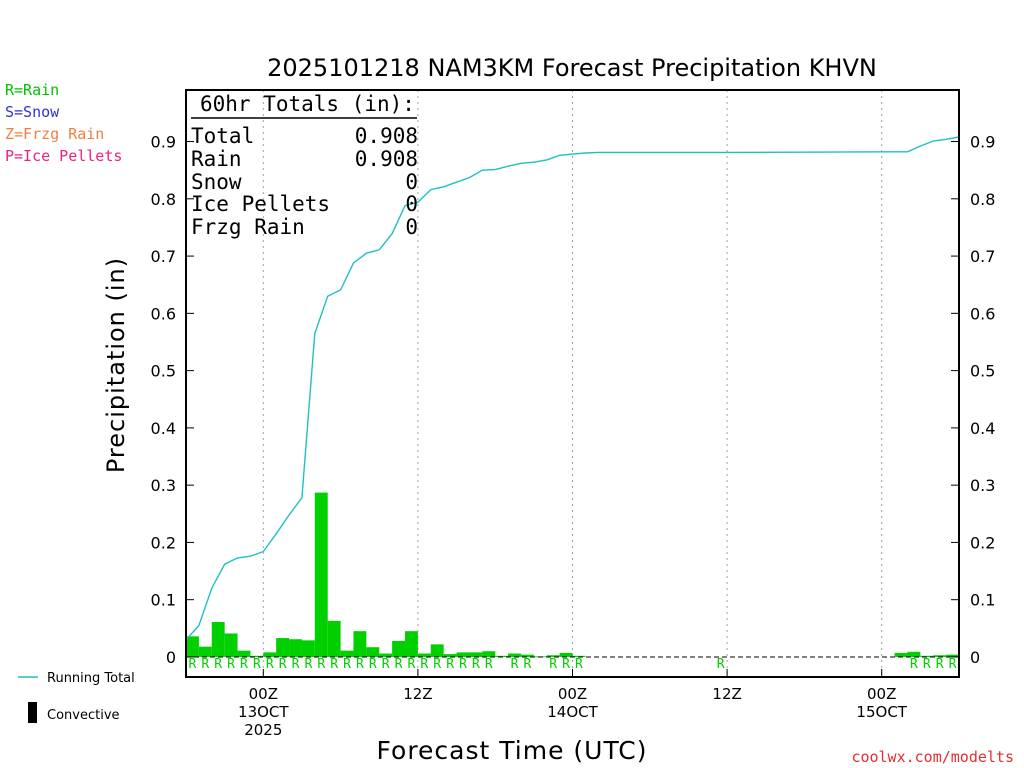 Image resolution: width=1024 pixels, height=768 pixels. What do you see at coordinates (163, 256) in the screenshot?
I see `y-tick-label-left: 0.7` at bounding box center [163, 256].